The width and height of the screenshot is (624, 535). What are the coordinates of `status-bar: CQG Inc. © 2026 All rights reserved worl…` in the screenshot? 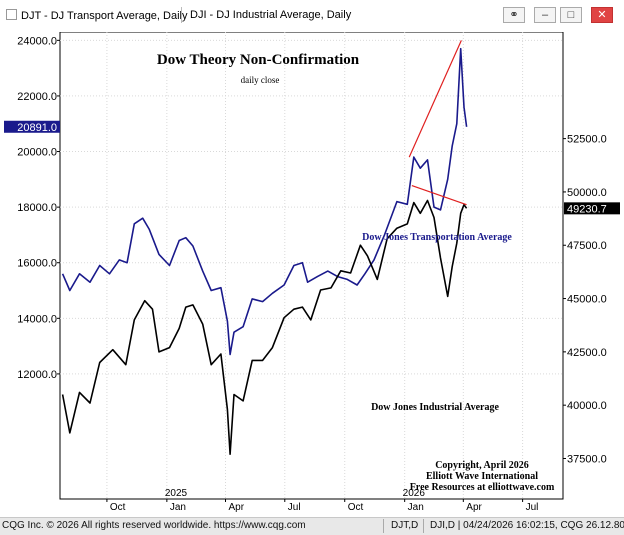 It's located at (312, 526).